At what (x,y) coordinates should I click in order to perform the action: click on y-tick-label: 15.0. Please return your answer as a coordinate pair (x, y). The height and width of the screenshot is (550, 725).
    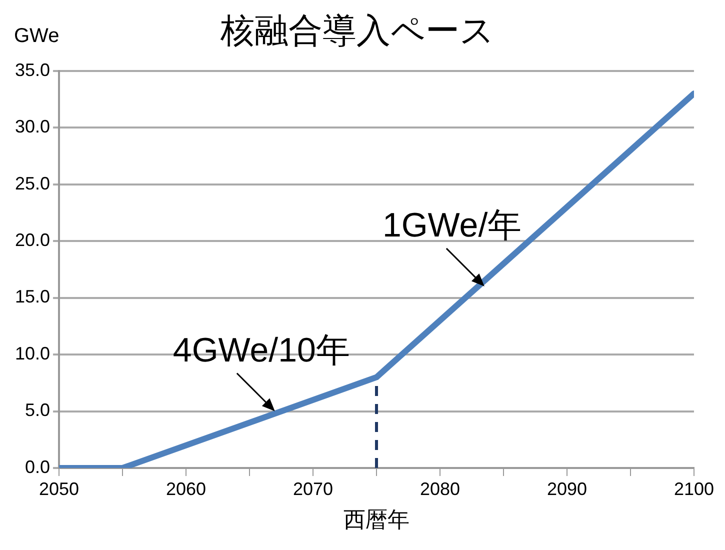
    Looking at the image, I should click on (32, 296).